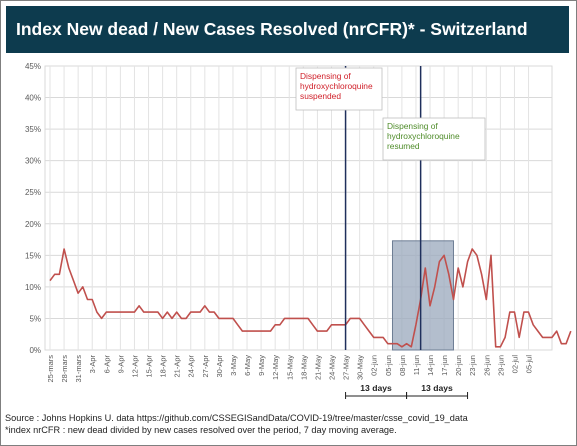  I want to click on event-label-text: suspended, so click(320, 96).